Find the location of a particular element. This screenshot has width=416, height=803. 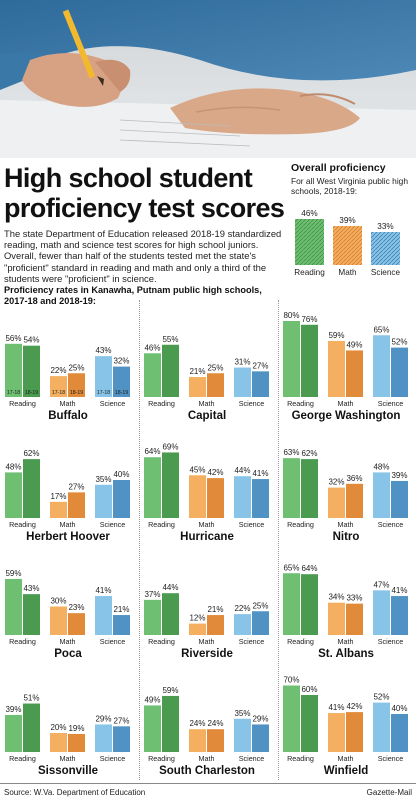

science-bar-value: 22% is located at coordinates (242, 608).